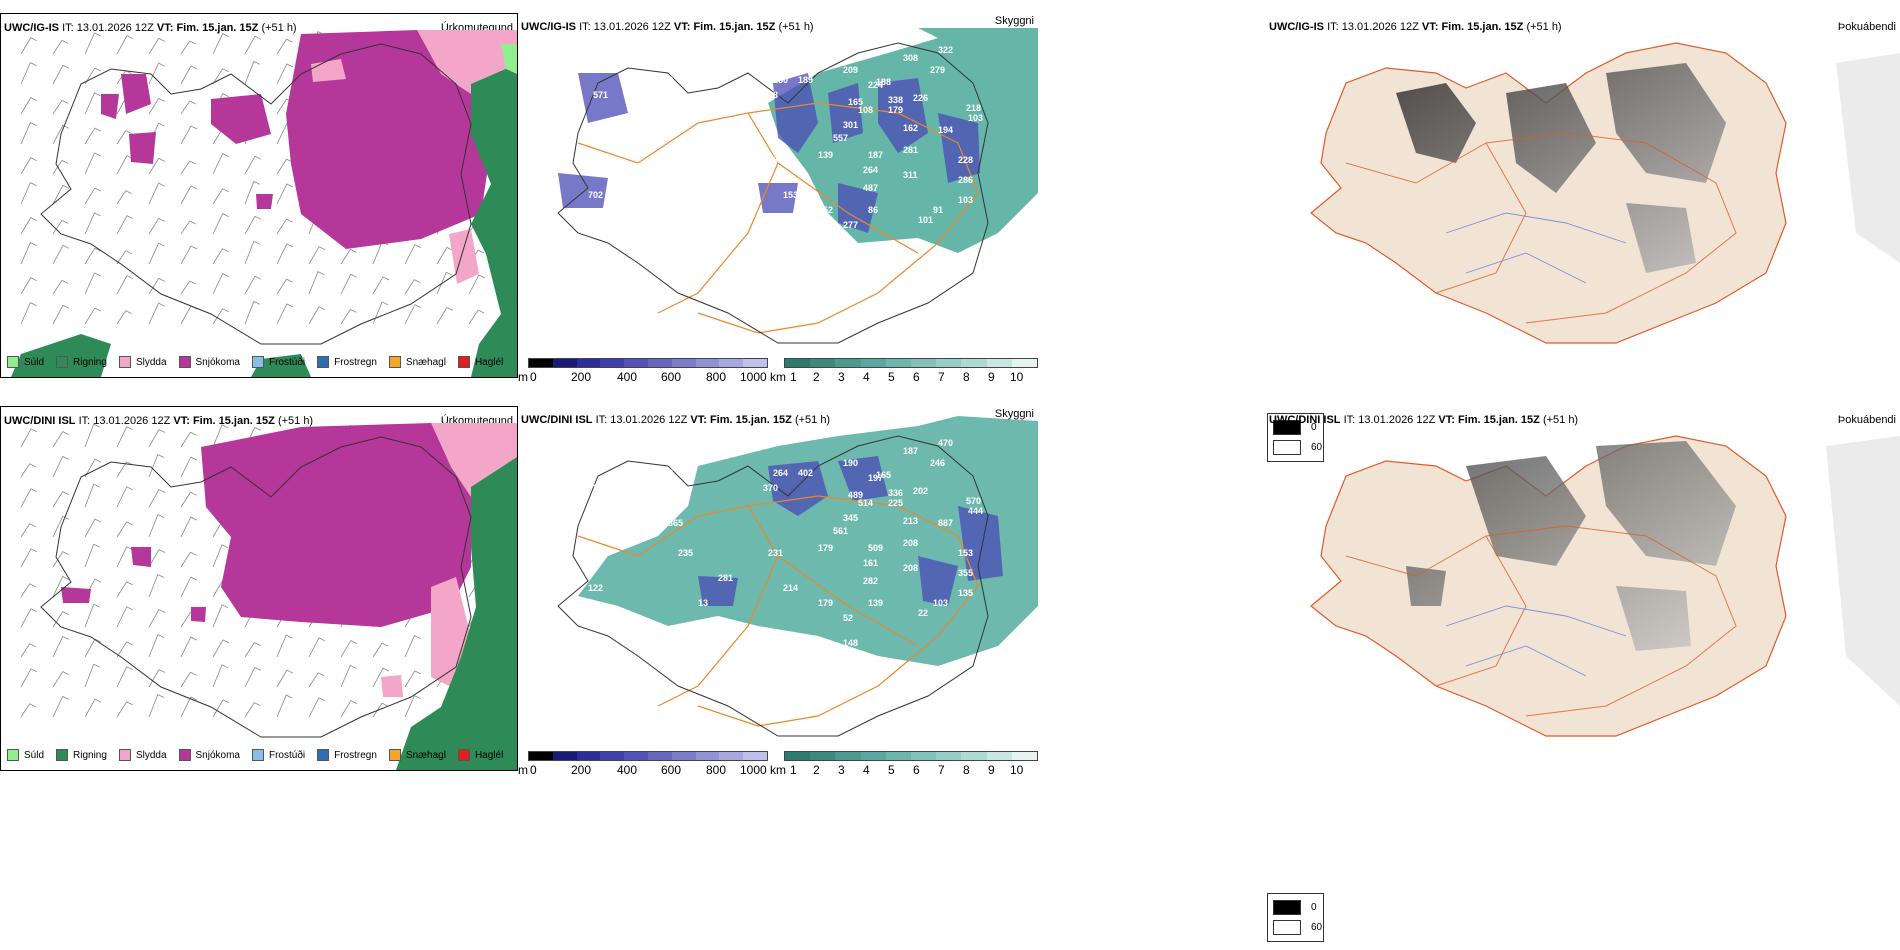  I want to click on cloud-base-value: 231, so click(775, 553).